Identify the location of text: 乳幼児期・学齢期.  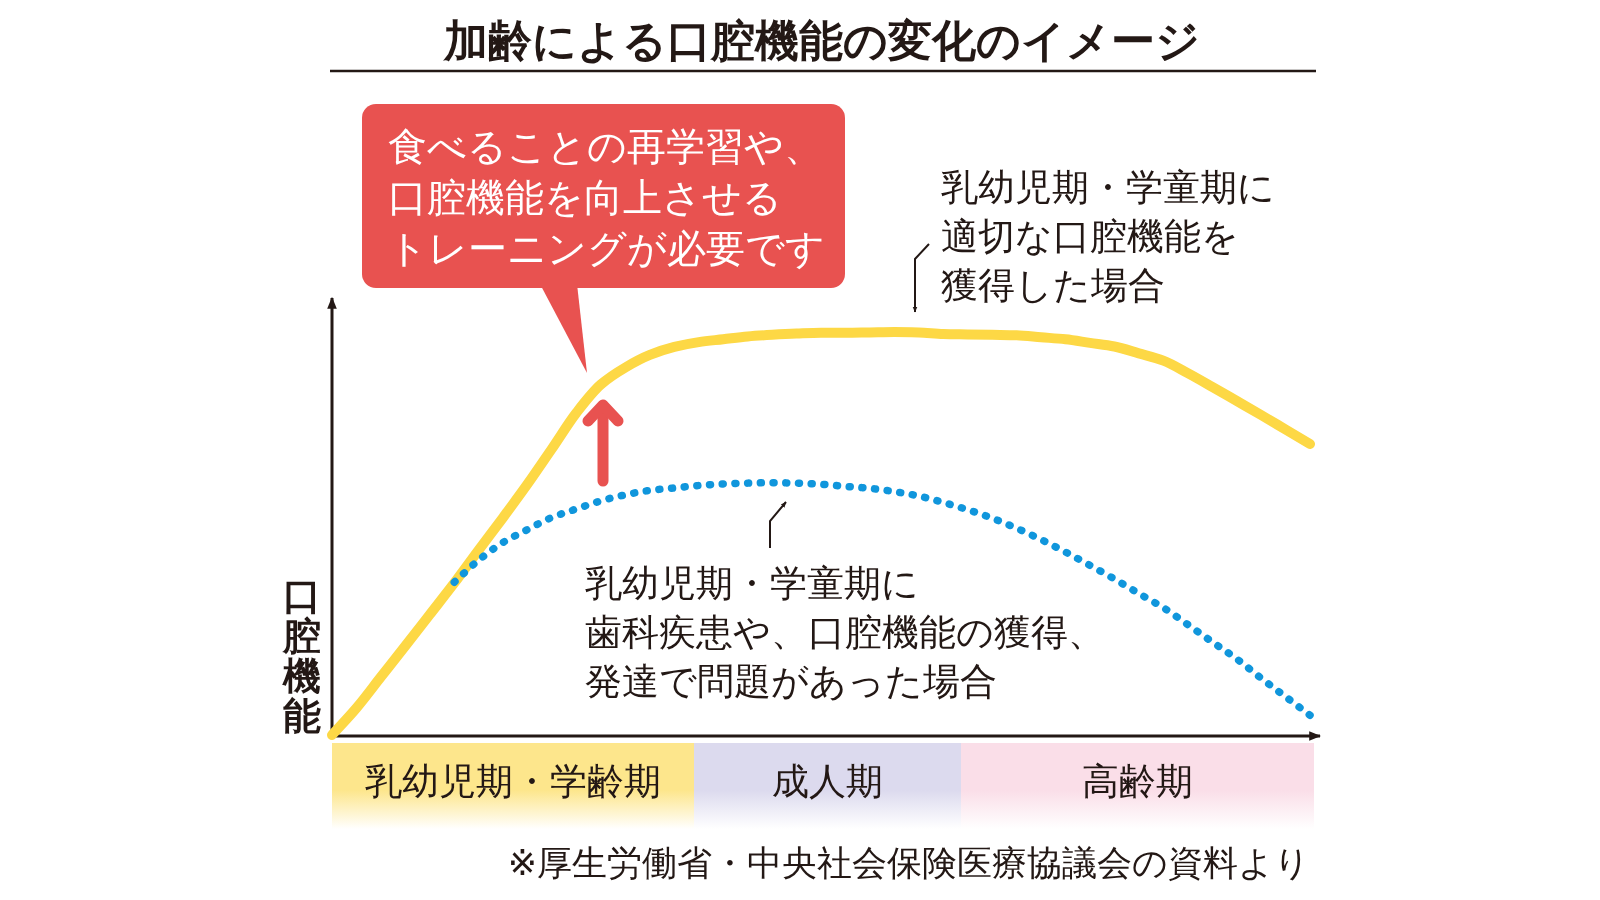
(513, 781).